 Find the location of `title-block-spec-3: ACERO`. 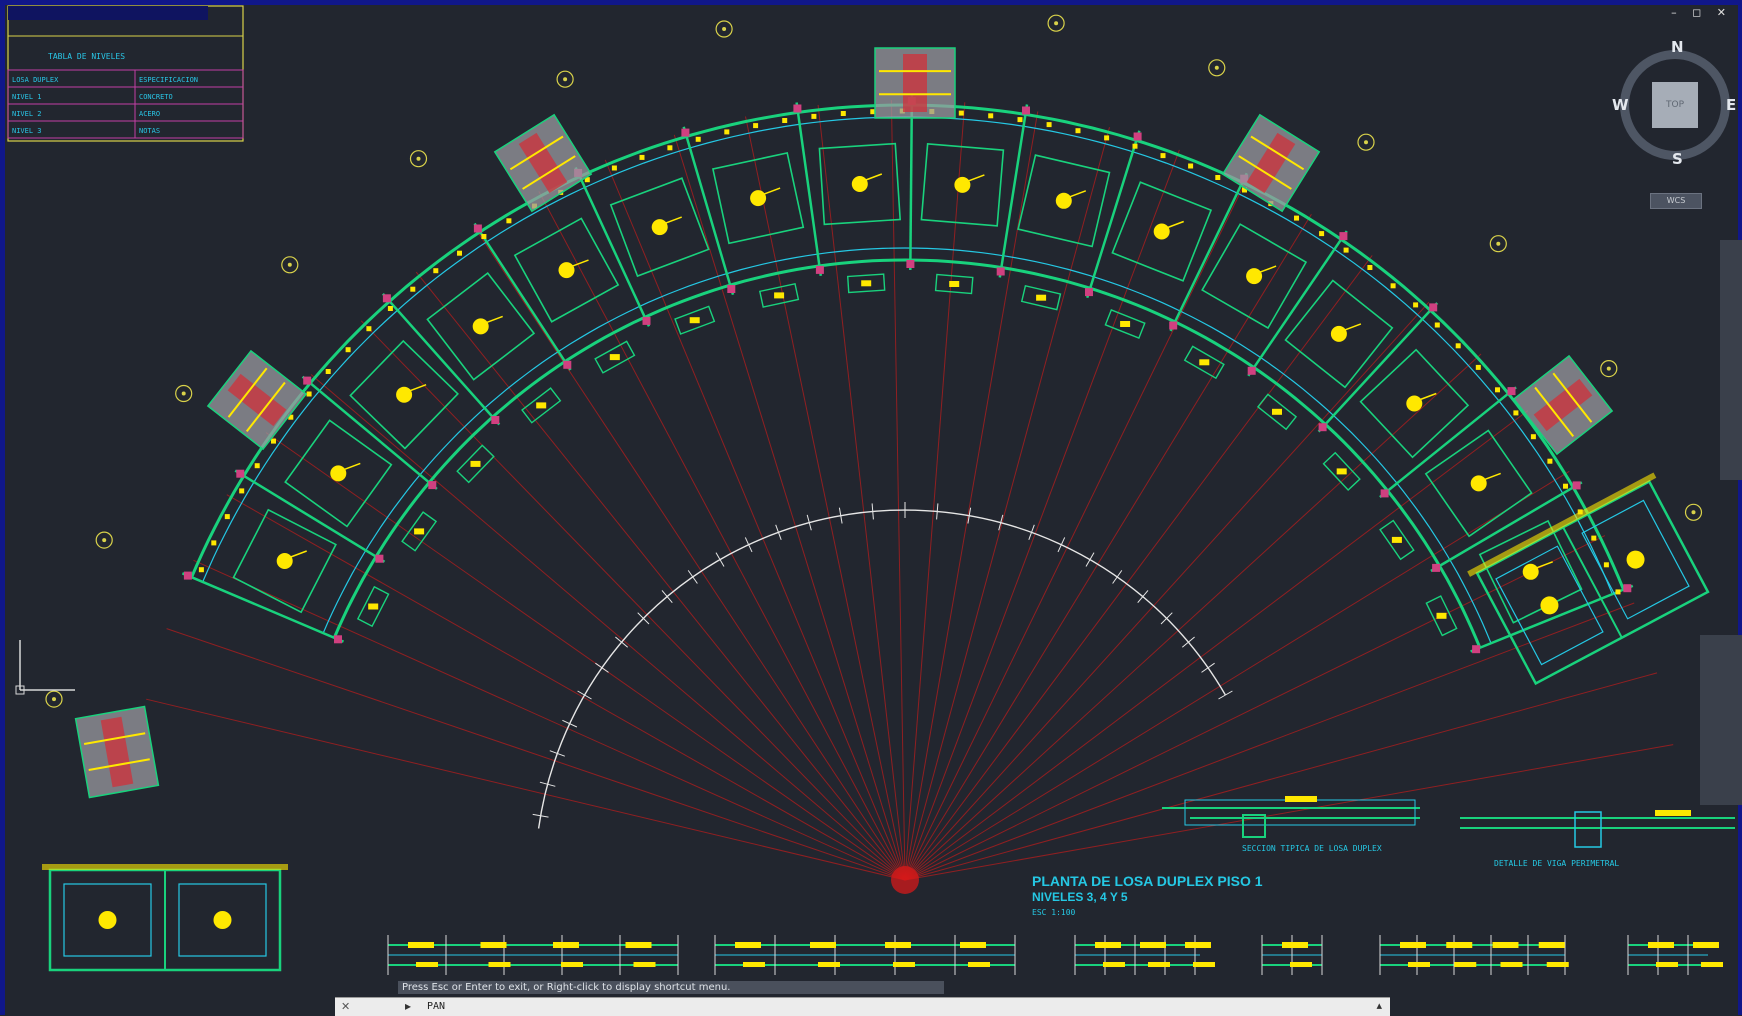

title-block-spec-3: ACERO is located at coordinates (149, 114).